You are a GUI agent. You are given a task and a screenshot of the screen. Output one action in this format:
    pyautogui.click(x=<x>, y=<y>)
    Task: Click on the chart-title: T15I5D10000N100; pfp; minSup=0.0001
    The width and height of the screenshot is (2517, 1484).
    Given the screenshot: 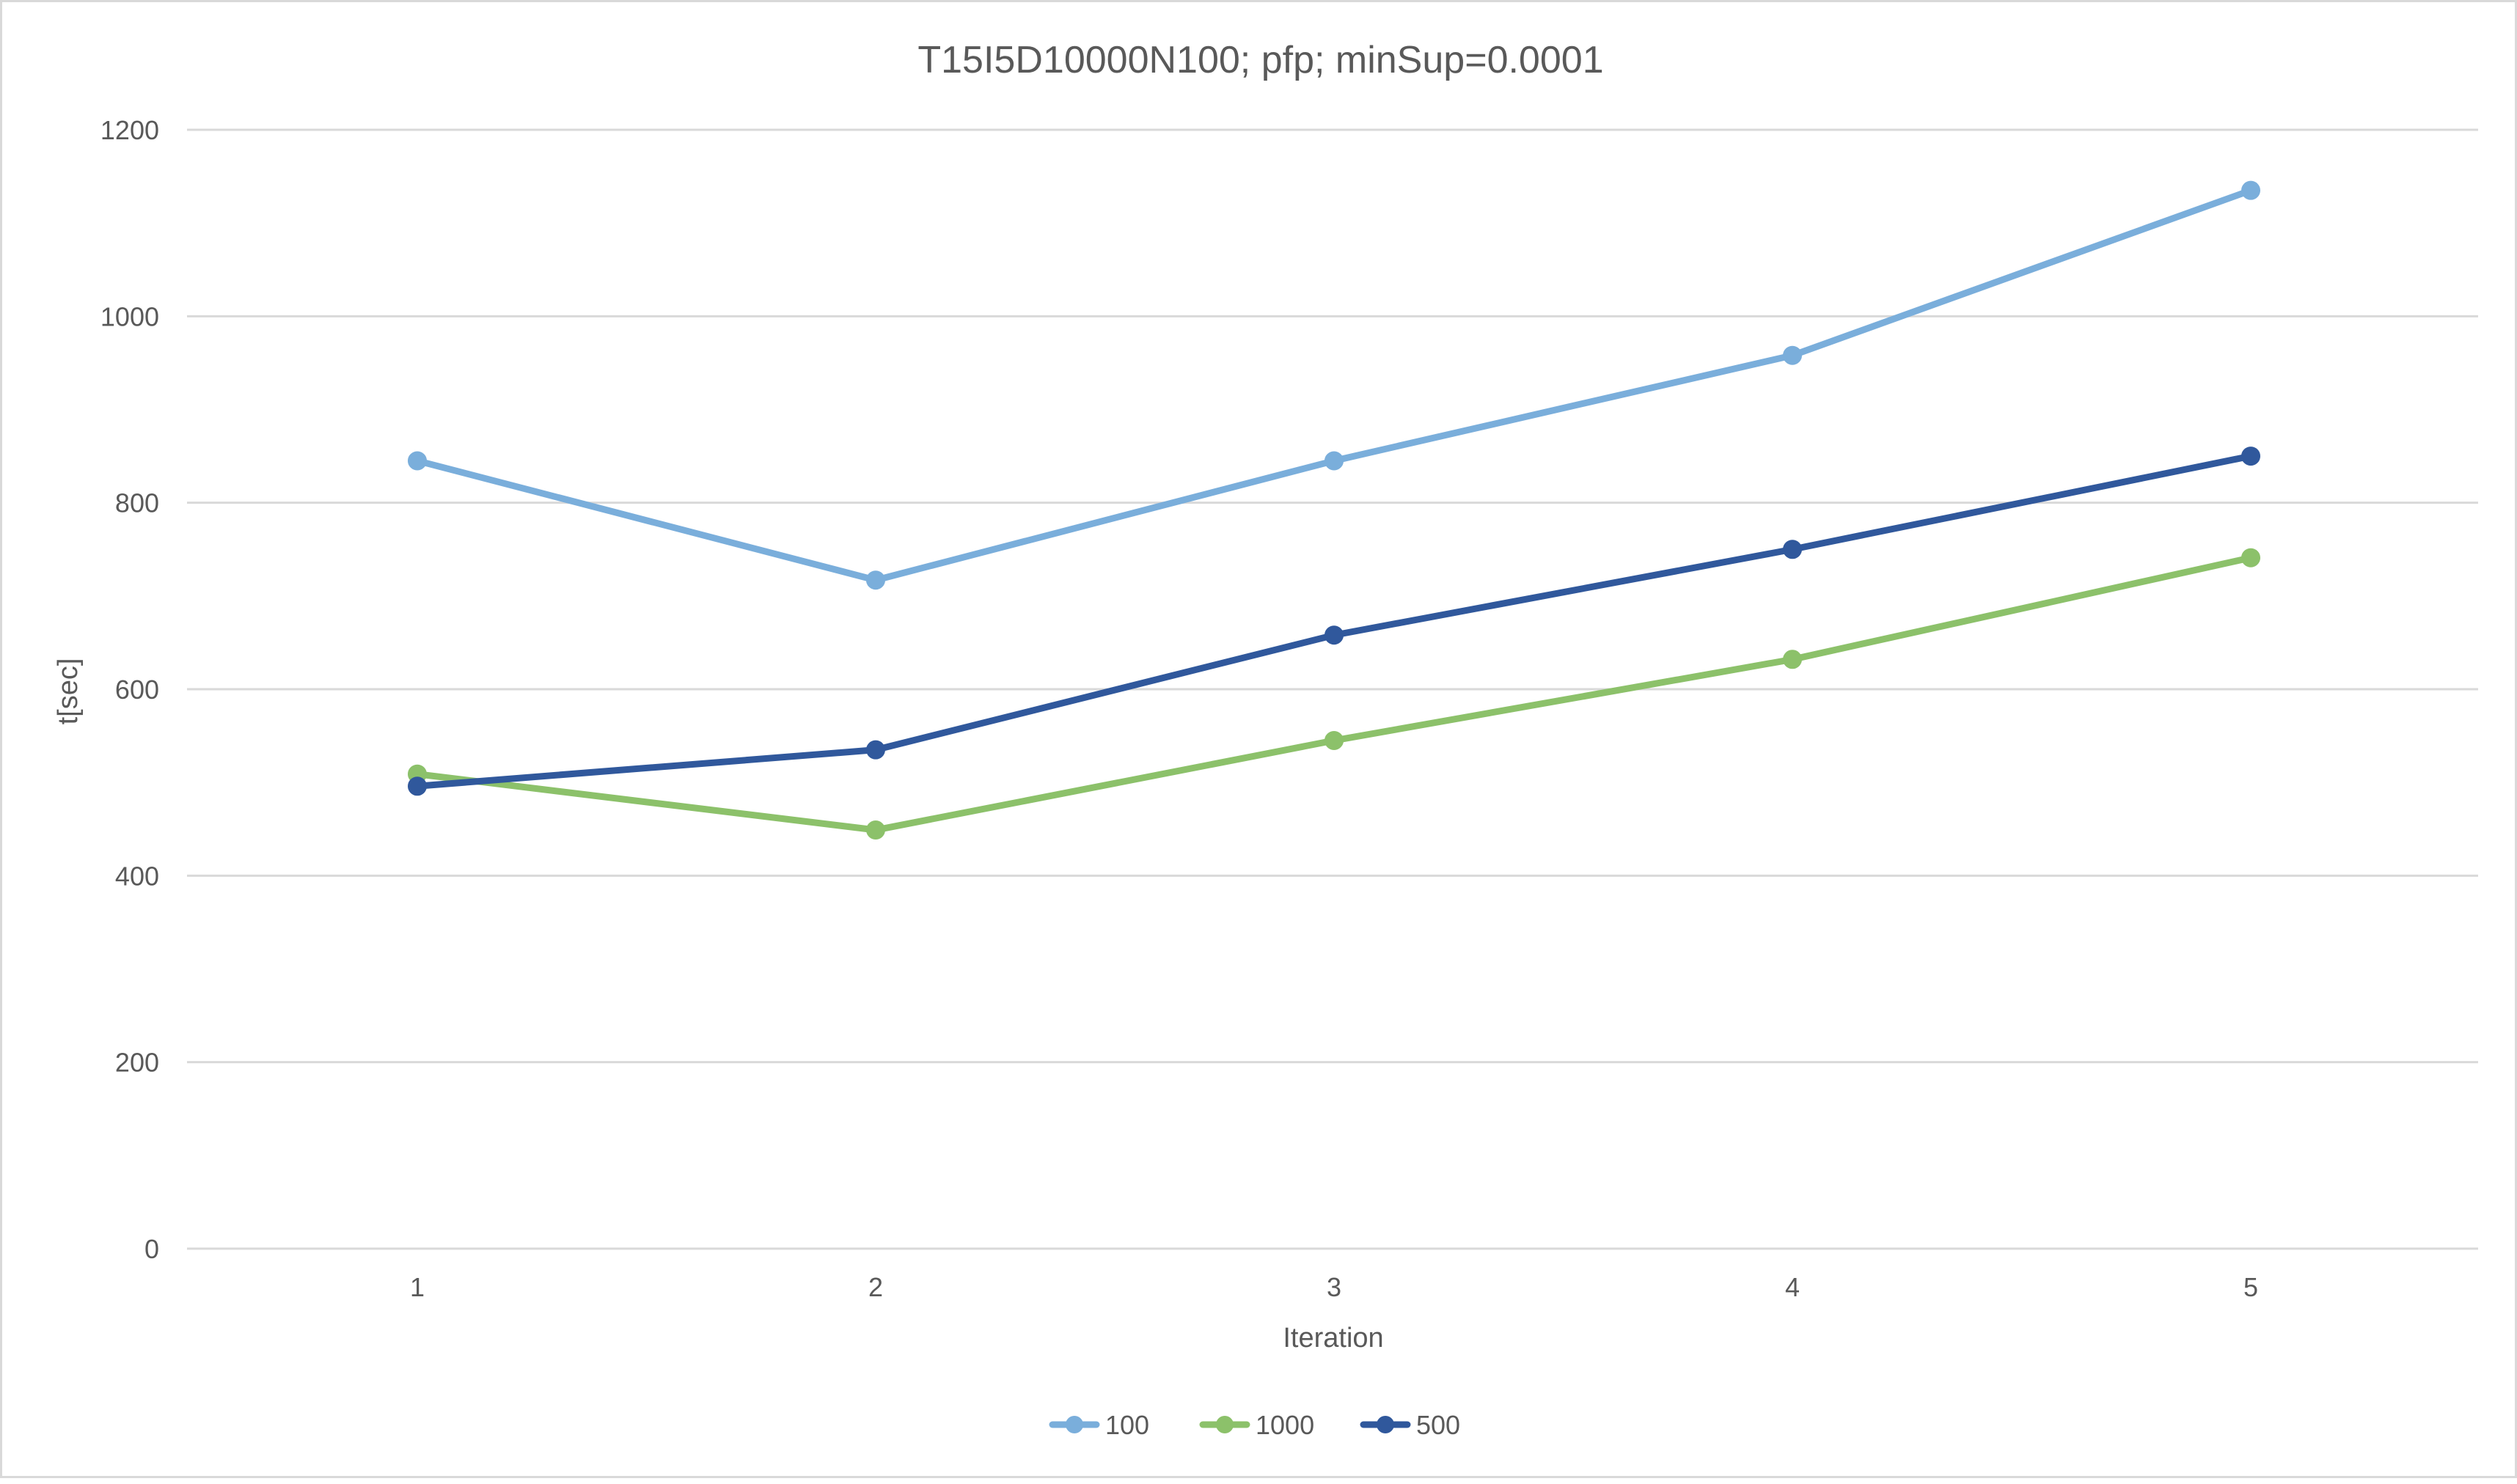 What is the action you would take?
    pyautogui.click(x=1260, y=60)
    